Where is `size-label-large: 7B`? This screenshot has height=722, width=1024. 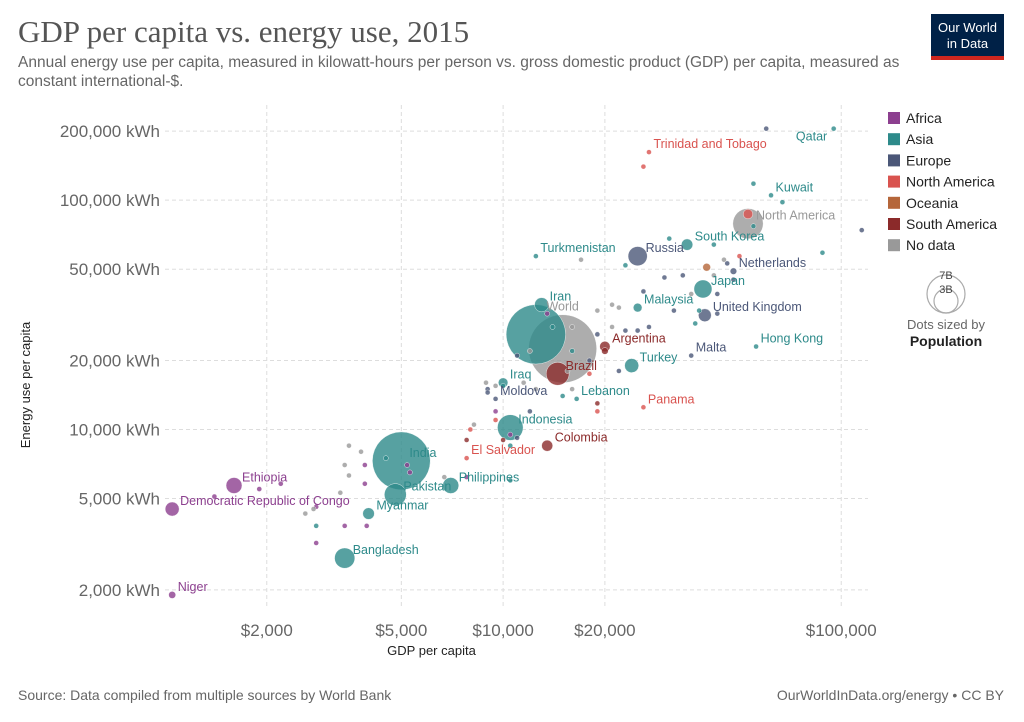 size-label-large: 7B is located at coordinates (945, 276).